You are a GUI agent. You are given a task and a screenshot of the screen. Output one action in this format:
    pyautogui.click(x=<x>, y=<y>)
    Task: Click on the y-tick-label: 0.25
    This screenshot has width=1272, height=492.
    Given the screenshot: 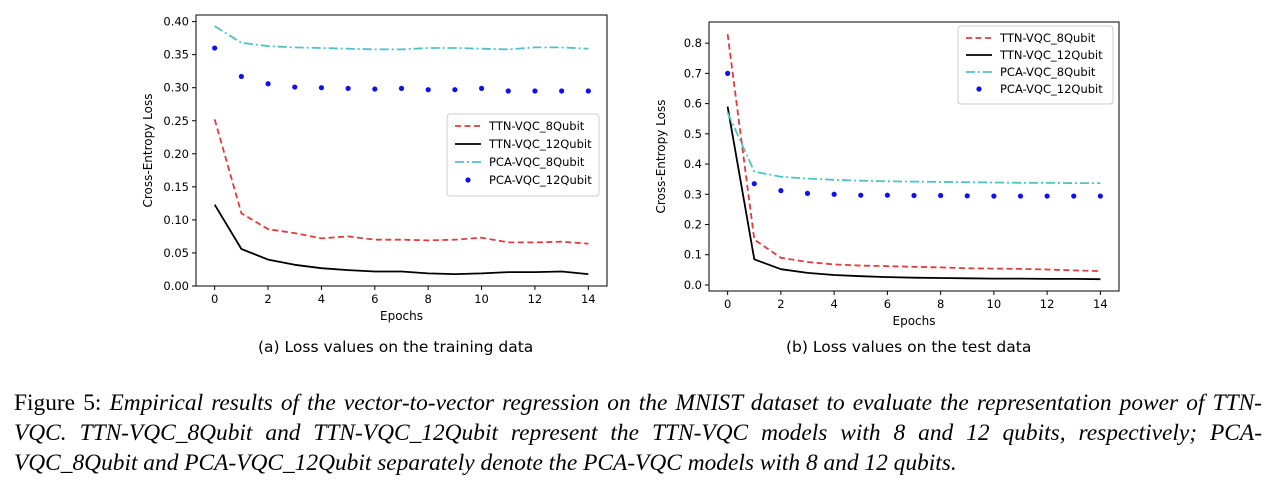 What is the action you would take?
    pyautogui.click(x=176, y=121)
    